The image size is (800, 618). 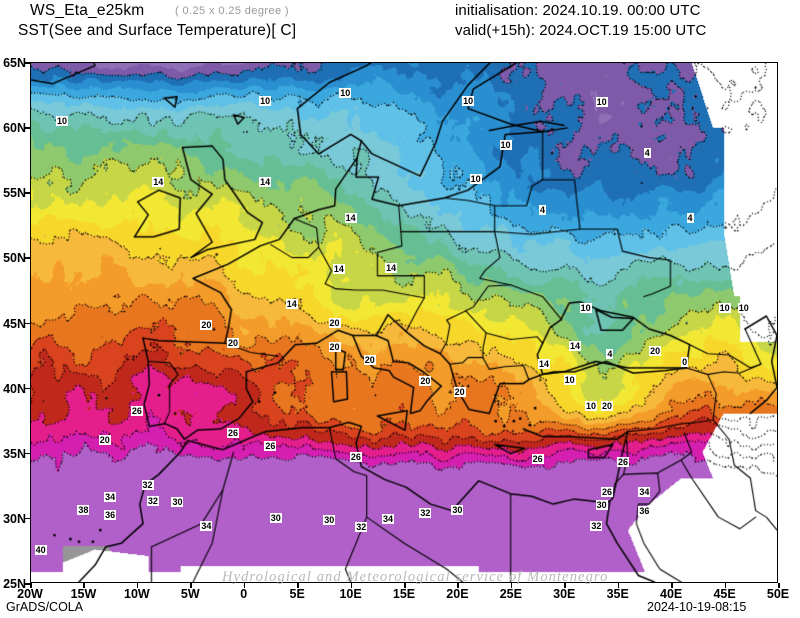 What do you see at coordinates (83, 594) in the screenshot?
I see `x-tick-15W: 15W` at bounding box center [83, 594].